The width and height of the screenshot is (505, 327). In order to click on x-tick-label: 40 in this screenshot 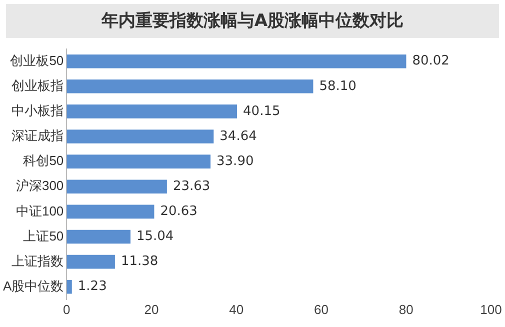, I will do `click(236, 309)`.